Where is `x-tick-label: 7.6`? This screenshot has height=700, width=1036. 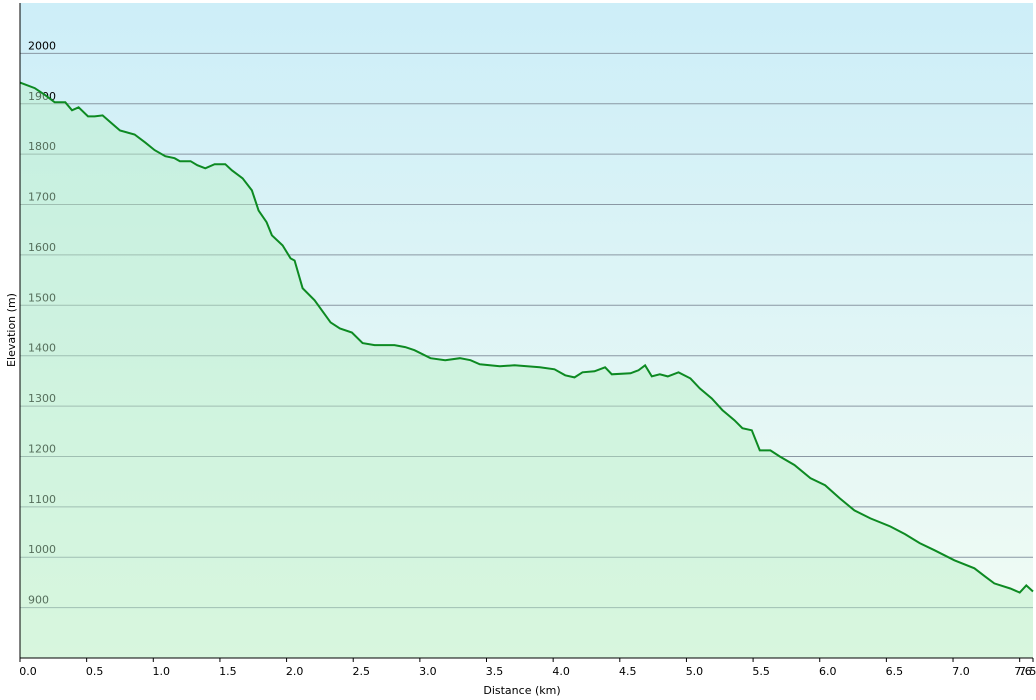 x-tick-label: 7.6 is located at coordinates (1023, 671).